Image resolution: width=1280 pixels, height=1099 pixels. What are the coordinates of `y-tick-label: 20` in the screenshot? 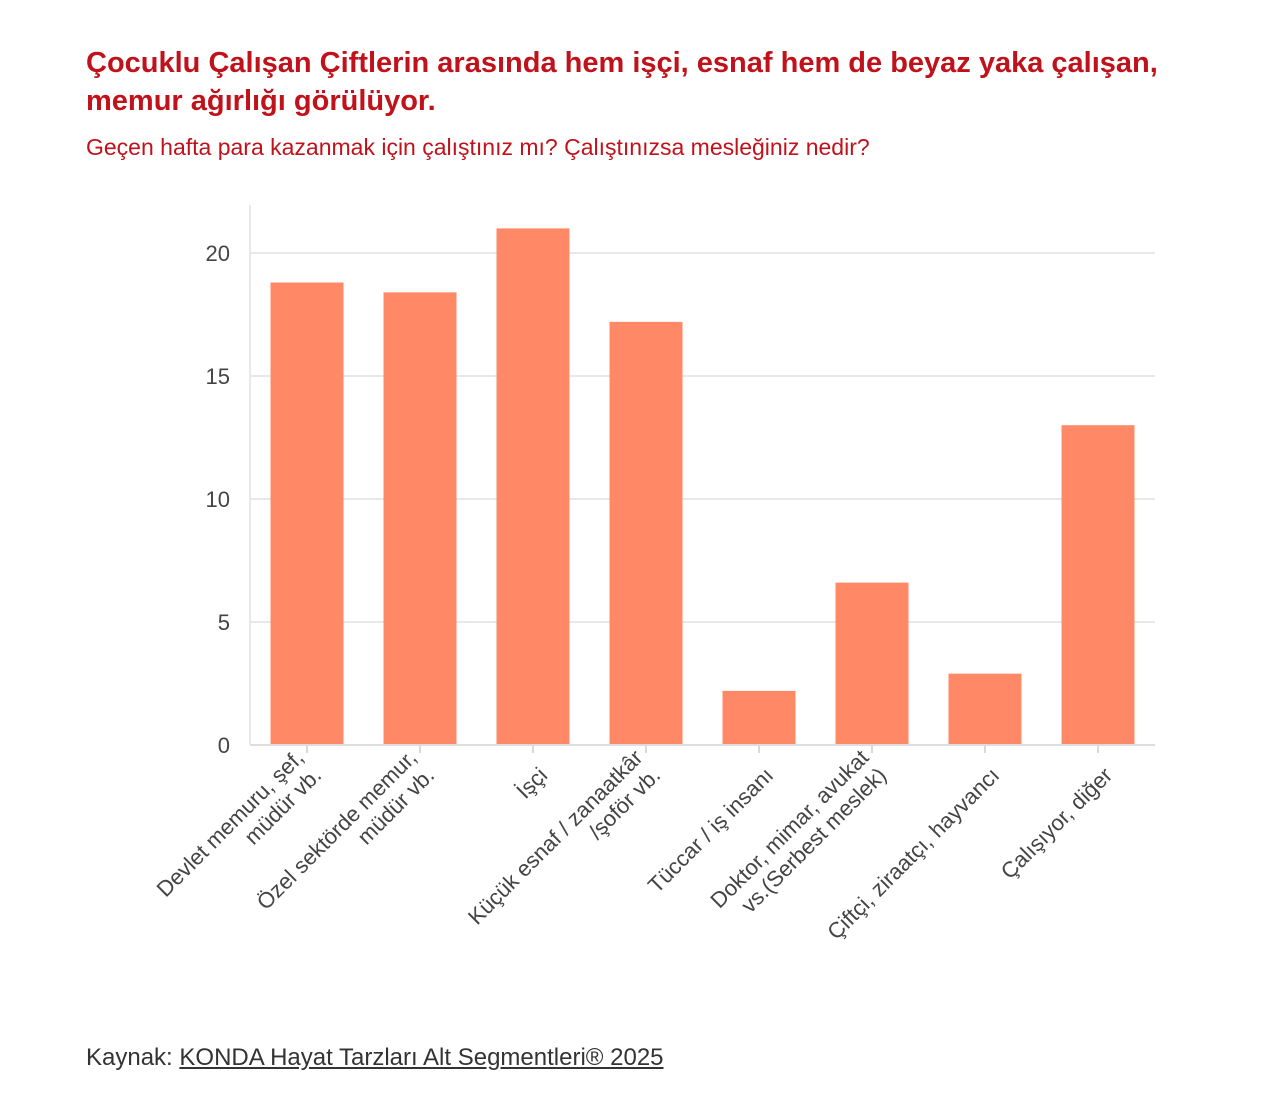 It's located at (218, 253).